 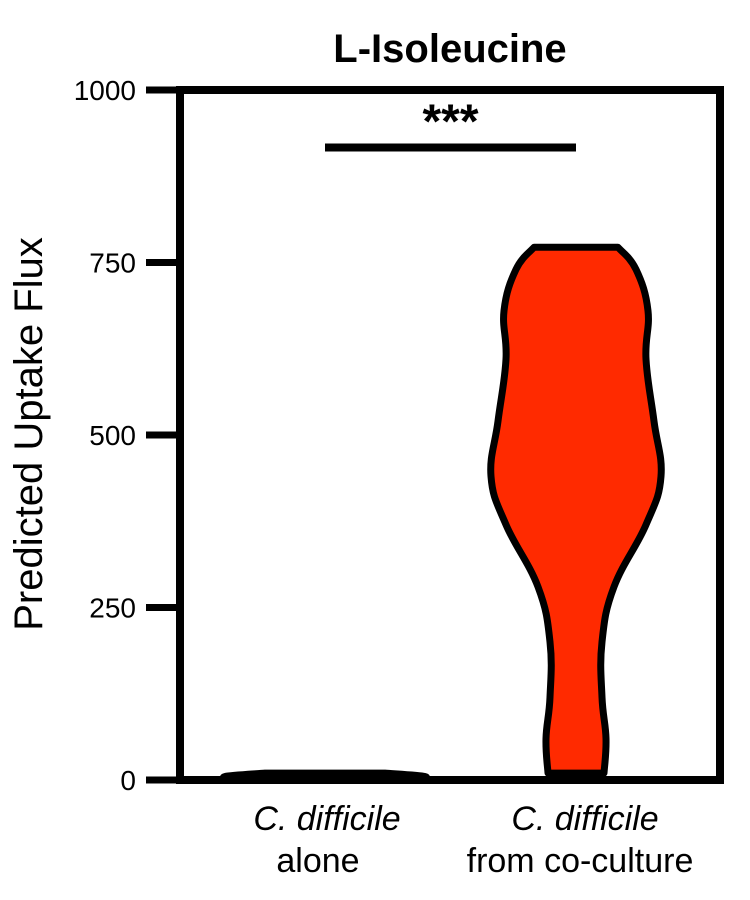 What do you see at coordinates (112, 263) in the screenshot?
I see `y-tick-label-750: 750` at bounding box center [112, 263].